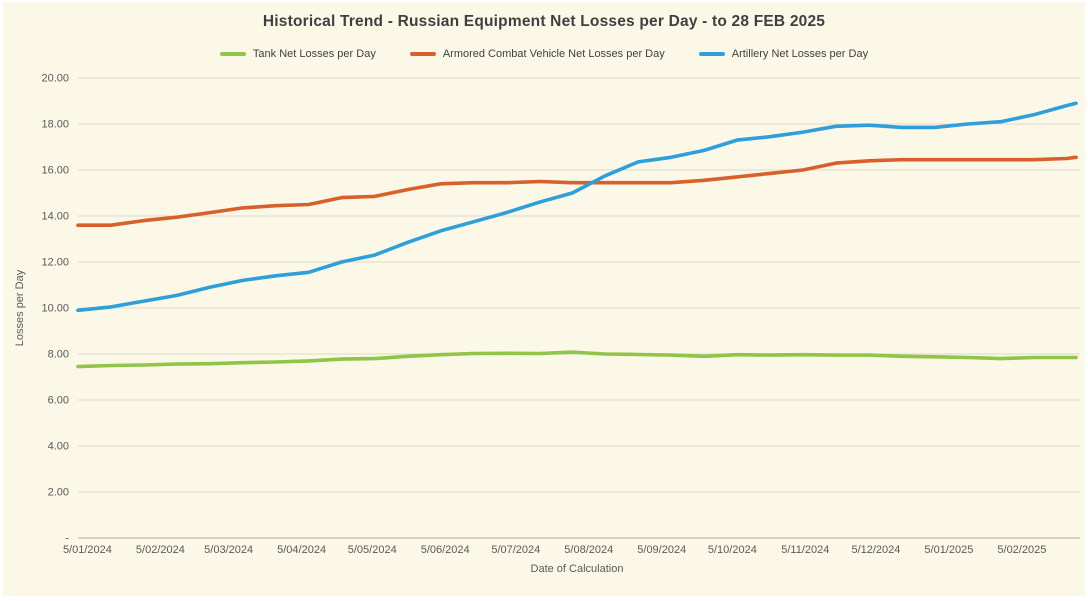 The image size is (1088, 601). Describe the element at coordinates (577, 359) in the screenshot. I see `tank-line` at that location.